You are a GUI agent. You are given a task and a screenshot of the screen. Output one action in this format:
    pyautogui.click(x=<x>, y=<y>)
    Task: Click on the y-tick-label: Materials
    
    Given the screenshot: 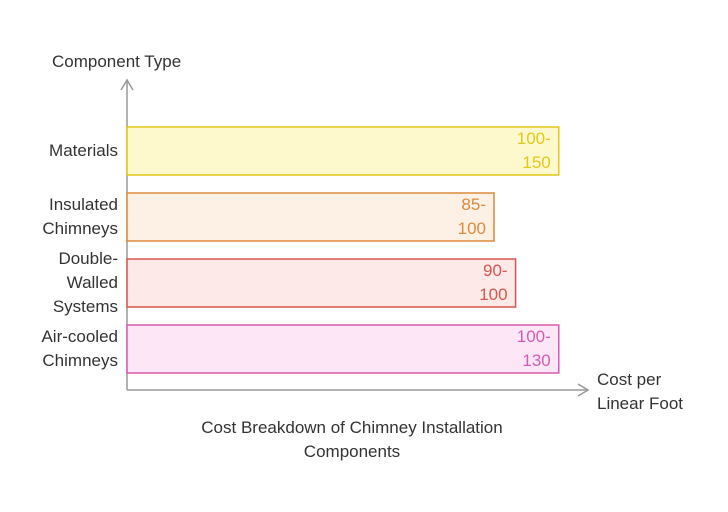 What is the action you would take?
    pyautogui.click(x=83, y=150)
    